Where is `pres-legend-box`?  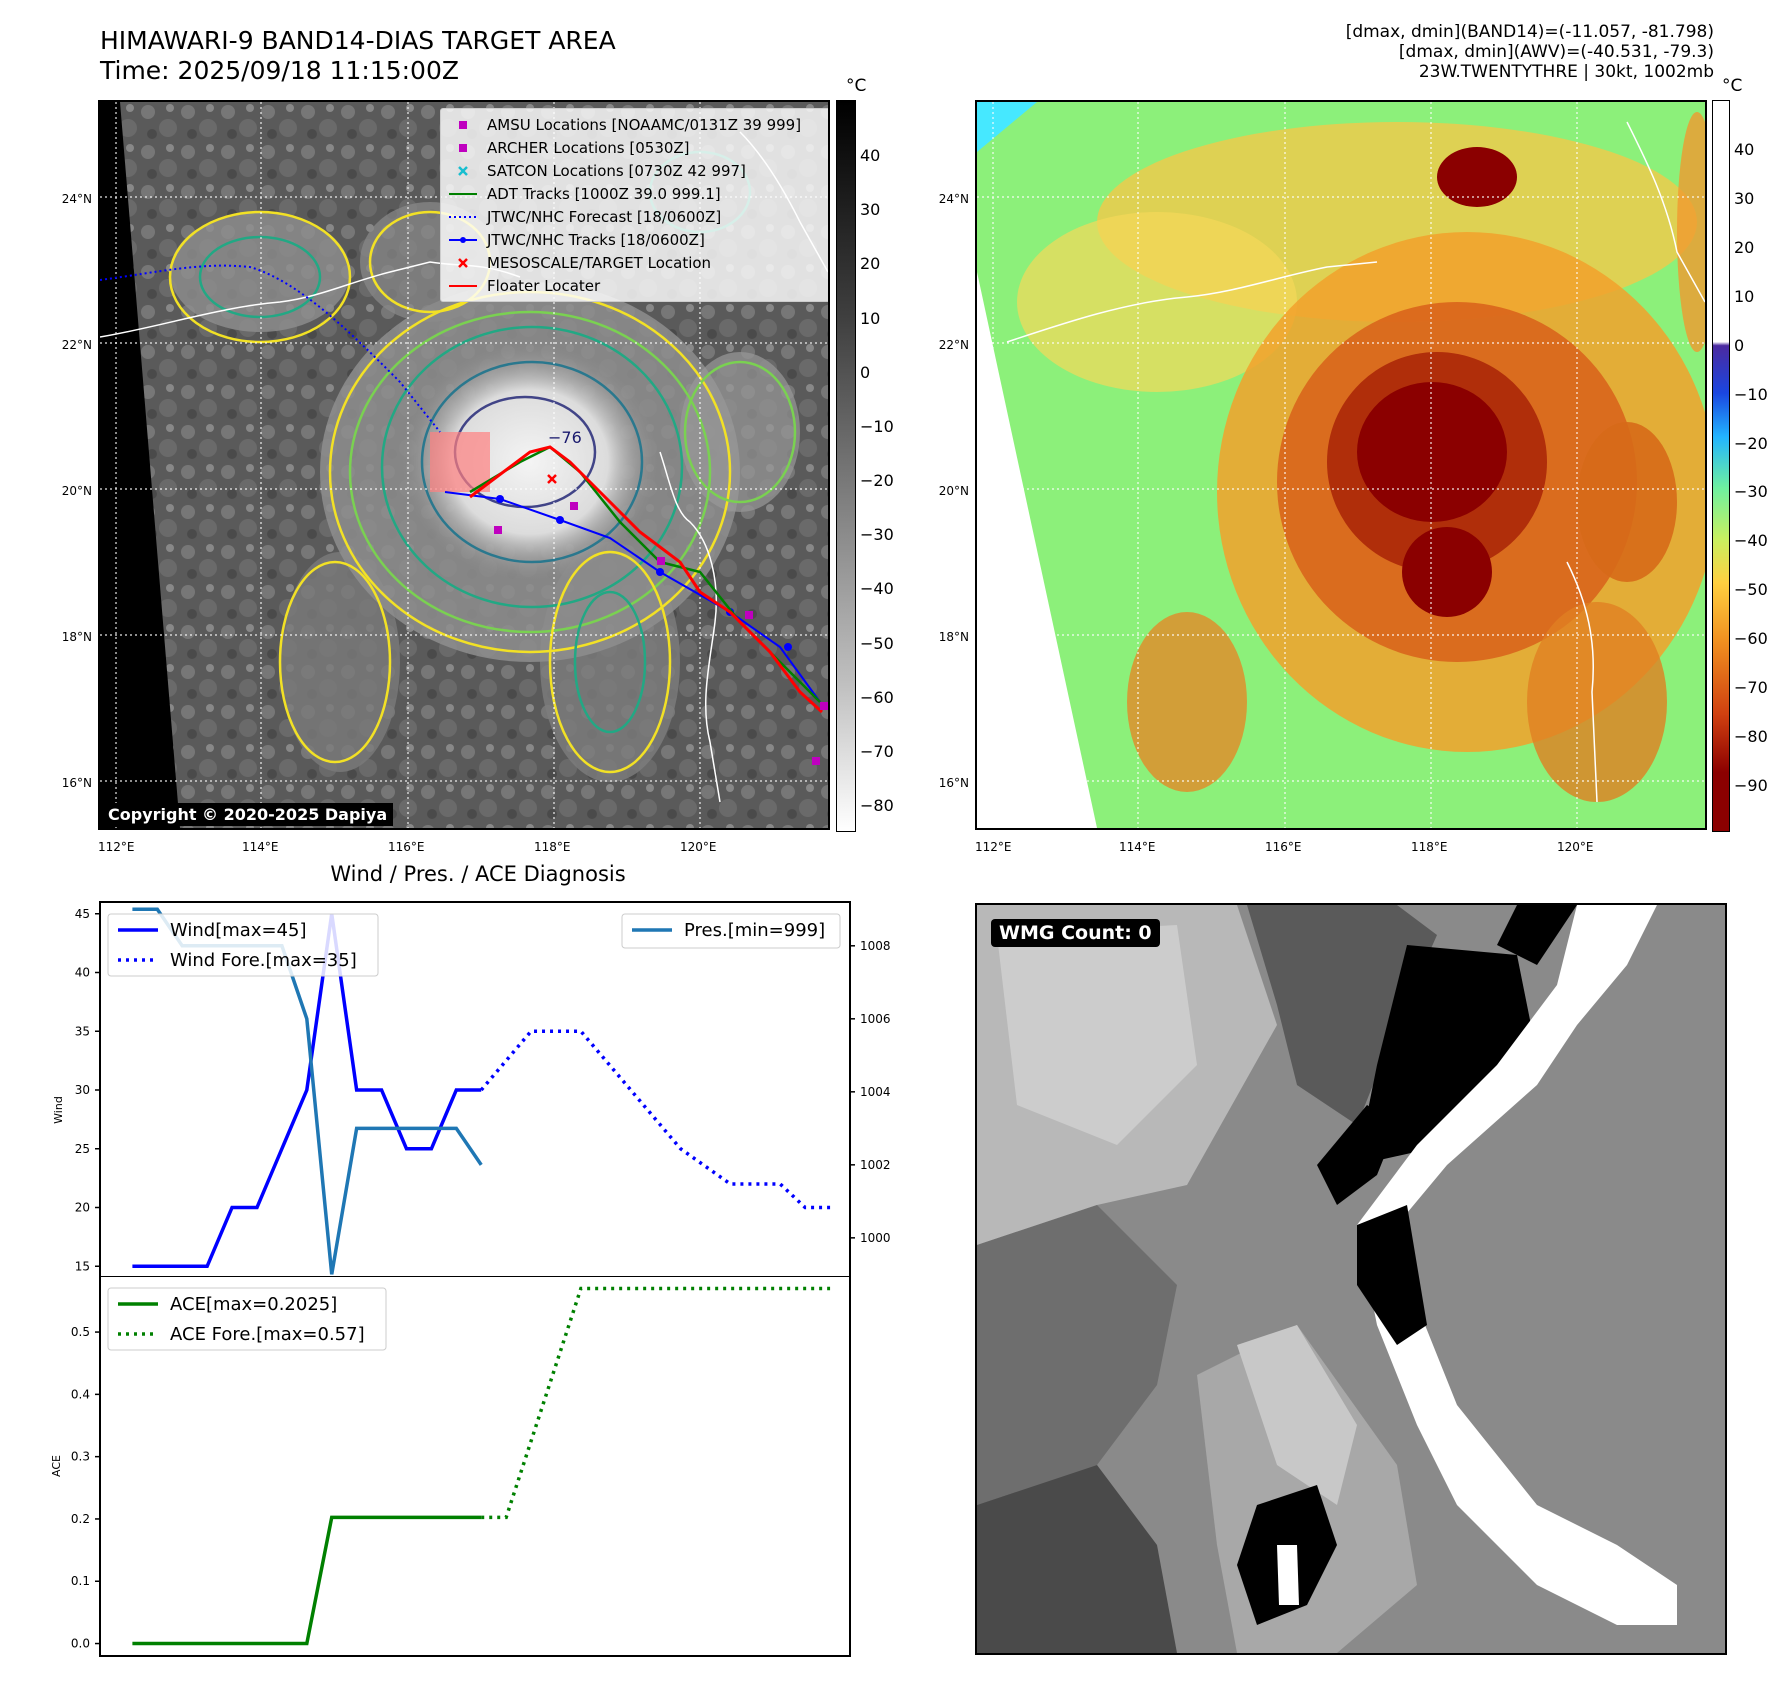
pres-legend-box is located at coordinates (731, 931).